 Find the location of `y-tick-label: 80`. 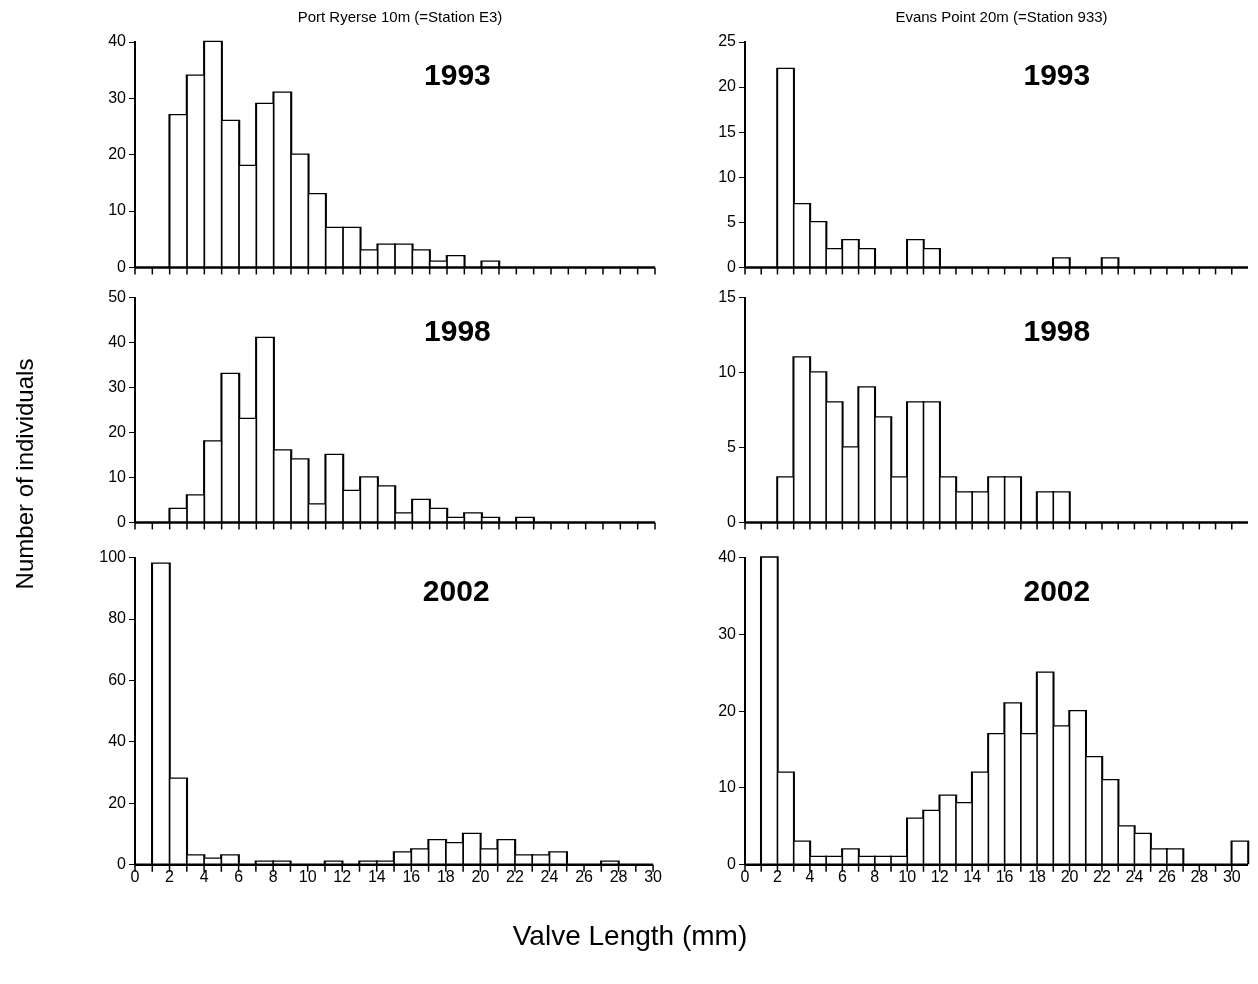

y-tick-label: 80 is located at coordinates (117, 618).